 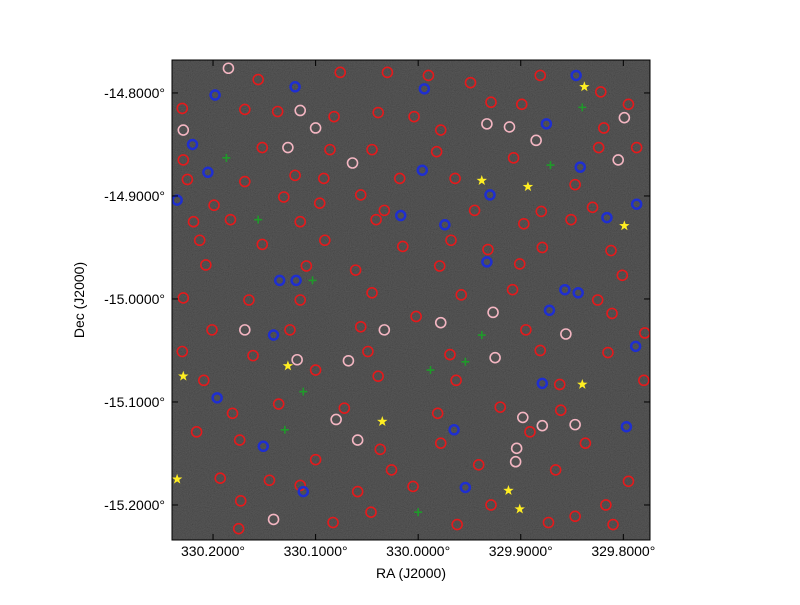 What do you see at coordinates (623, 551) in the screenshot?
I see `x-tick-label: 329.8000°` at bounding box center [623, 551].